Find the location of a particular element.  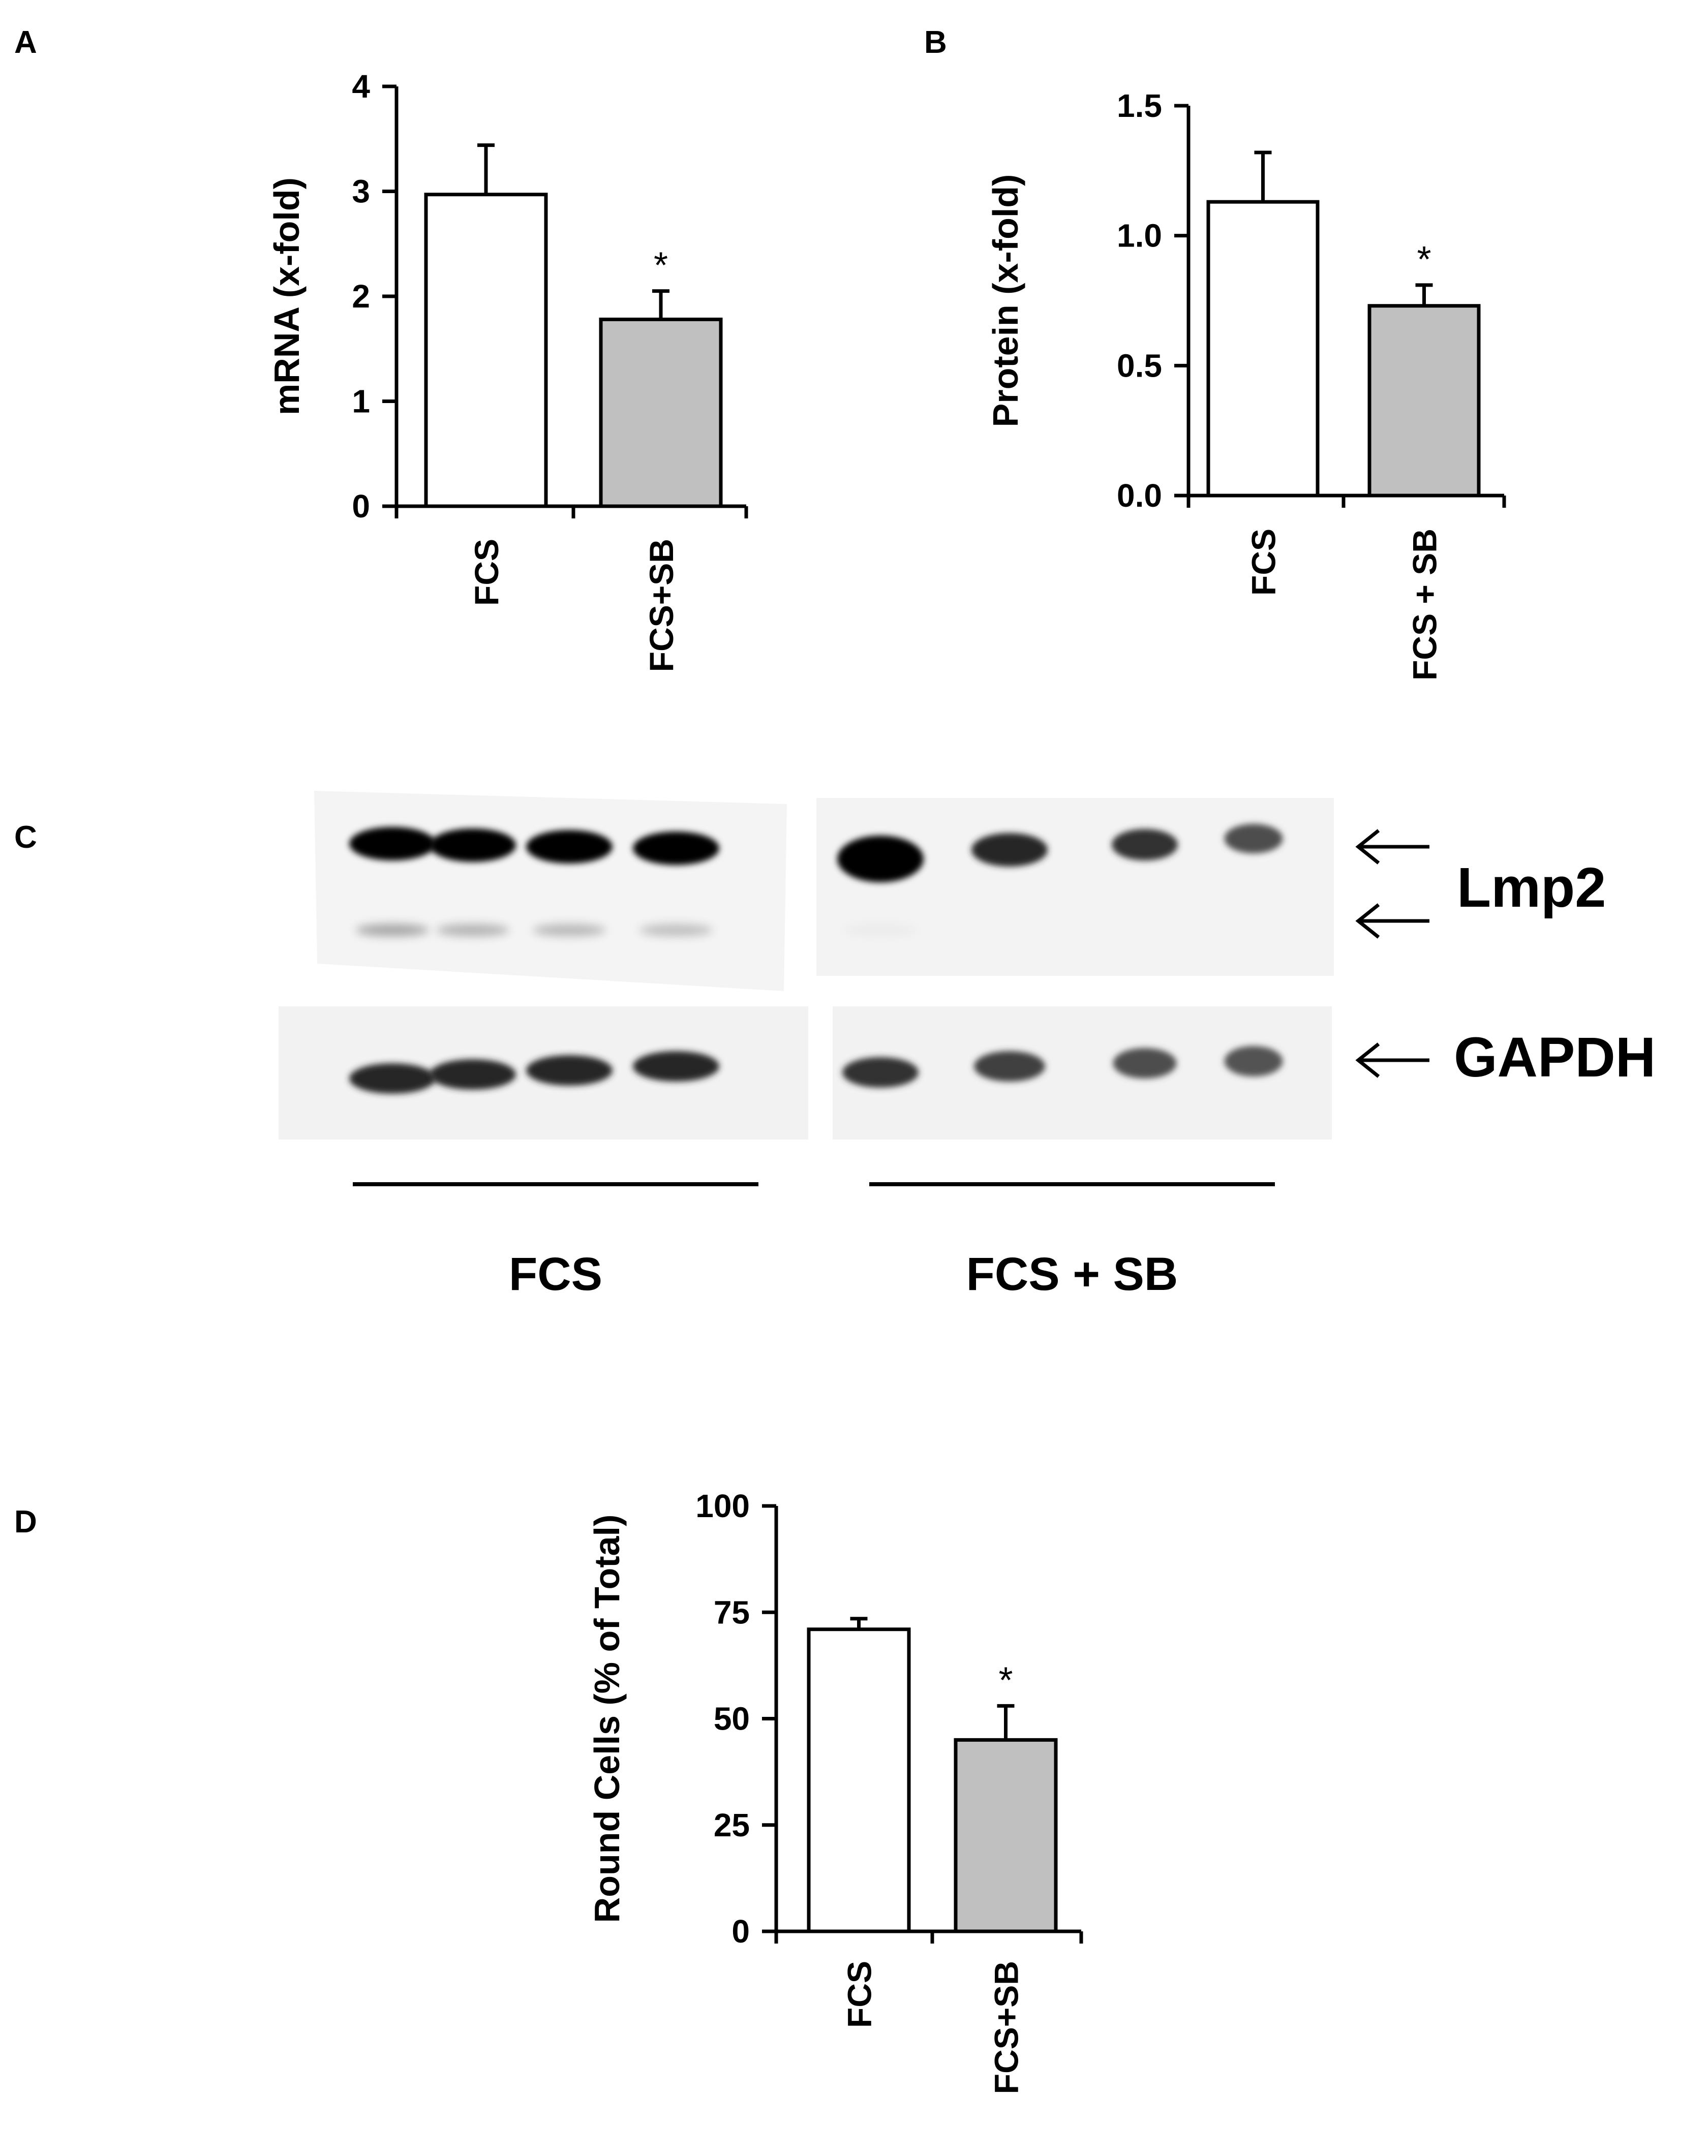

panel-letter-b: B is located at coordinates (935, 43).